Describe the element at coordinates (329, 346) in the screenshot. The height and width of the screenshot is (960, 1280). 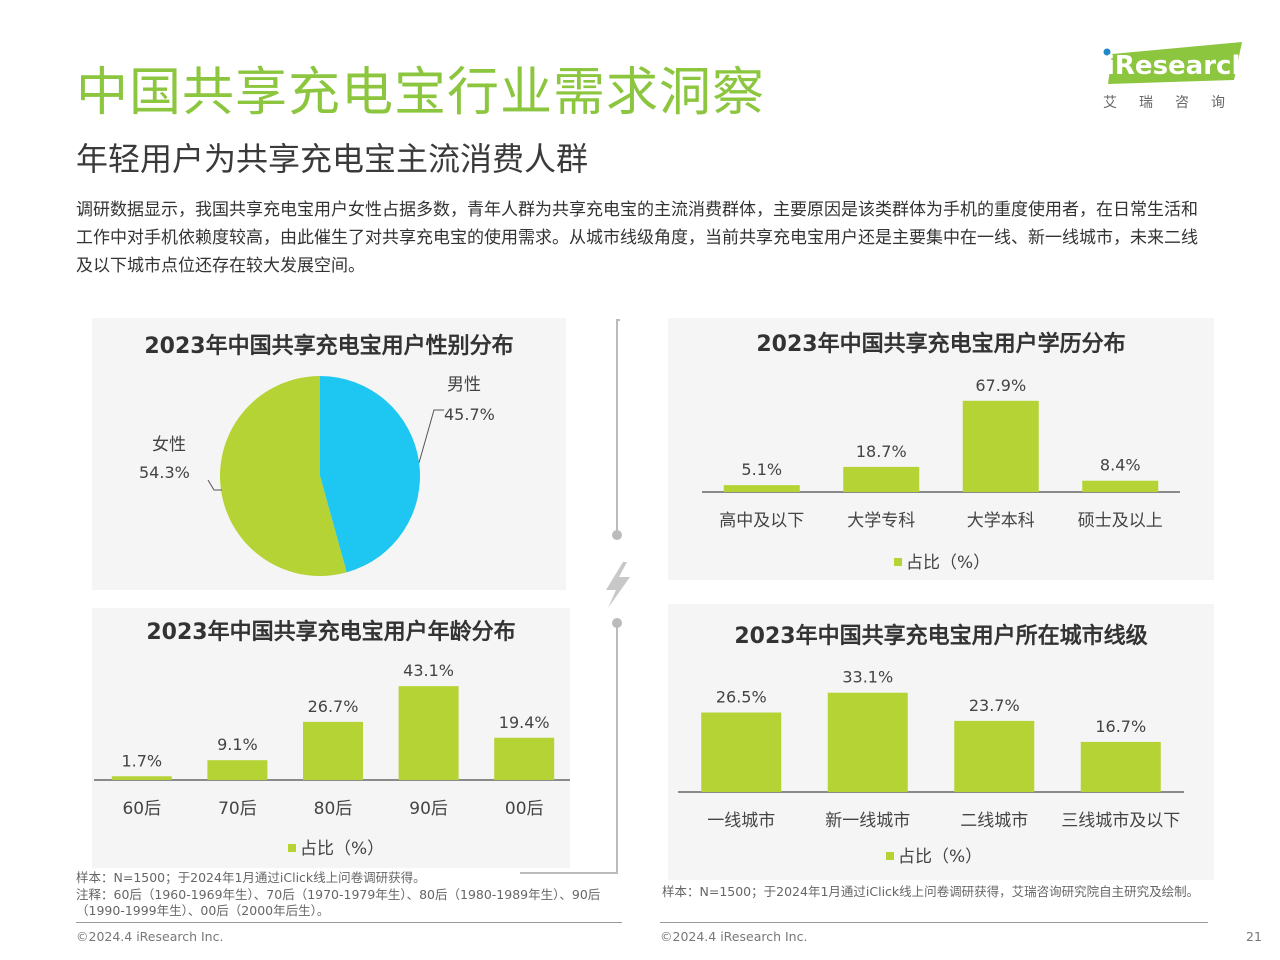
I see `gender-chart-title: 2023年中国共享充电宝用户性别分布` at that location.